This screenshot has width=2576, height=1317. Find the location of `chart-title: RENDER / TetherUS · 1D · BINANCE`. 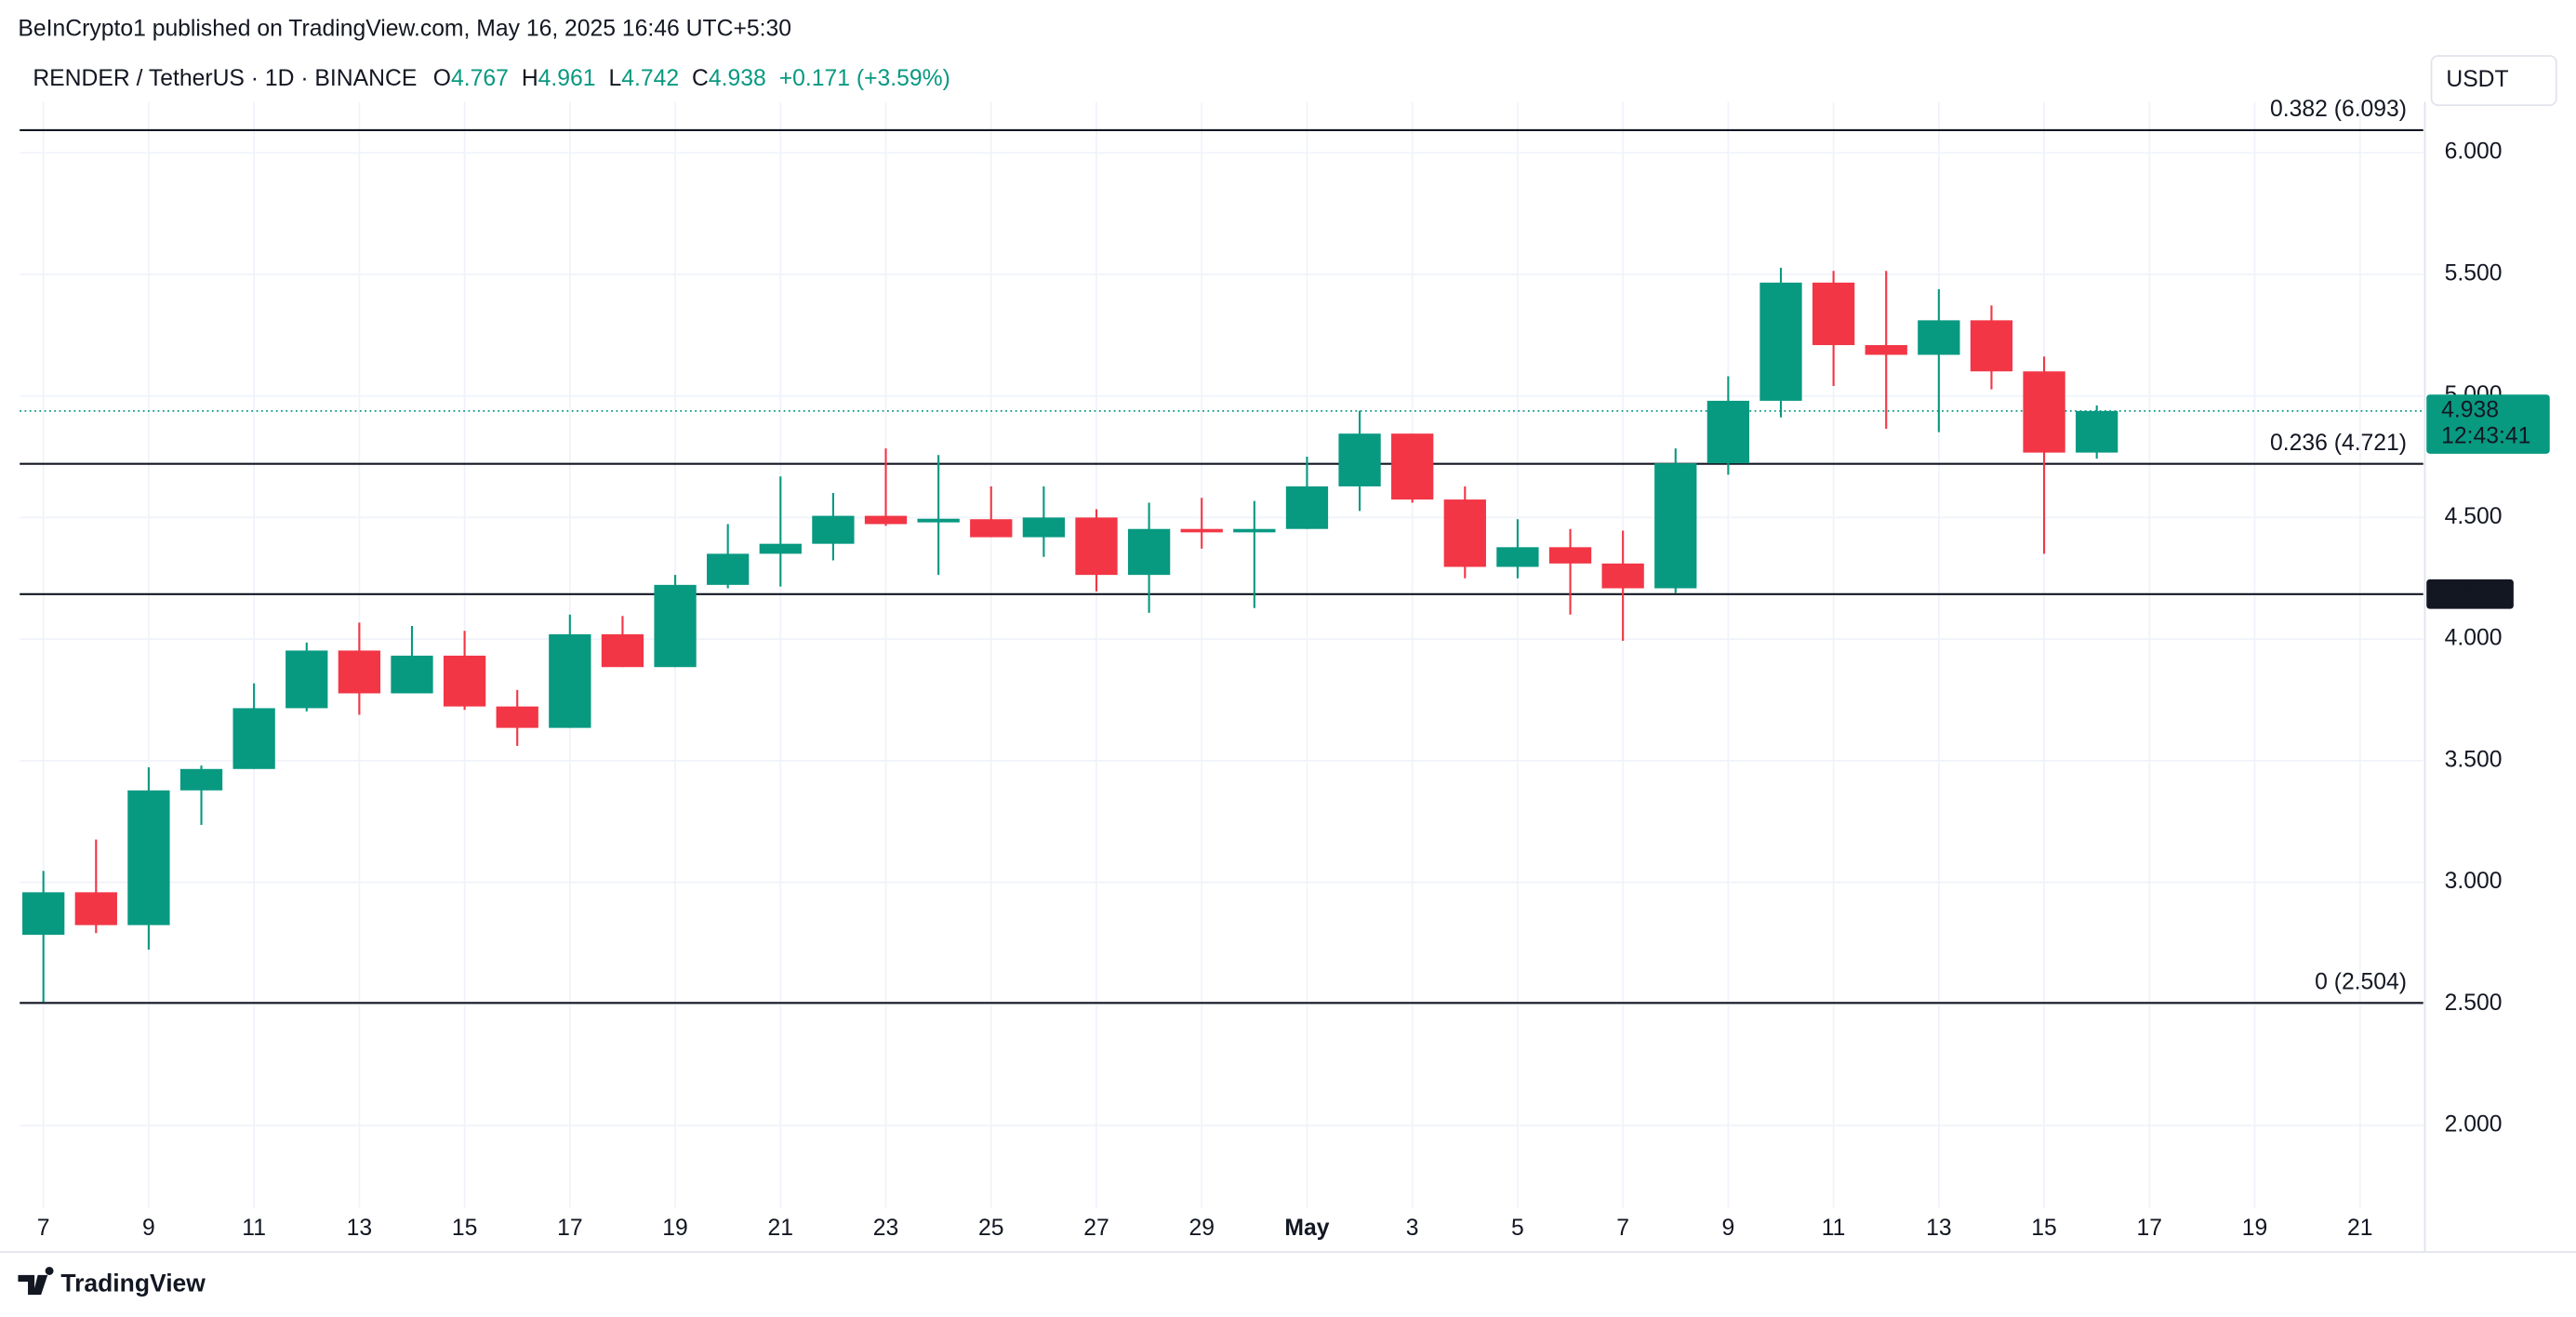

chart-title: RENDER / TetherUS · 1D · BINANCE is located at coordinates (225, 77).